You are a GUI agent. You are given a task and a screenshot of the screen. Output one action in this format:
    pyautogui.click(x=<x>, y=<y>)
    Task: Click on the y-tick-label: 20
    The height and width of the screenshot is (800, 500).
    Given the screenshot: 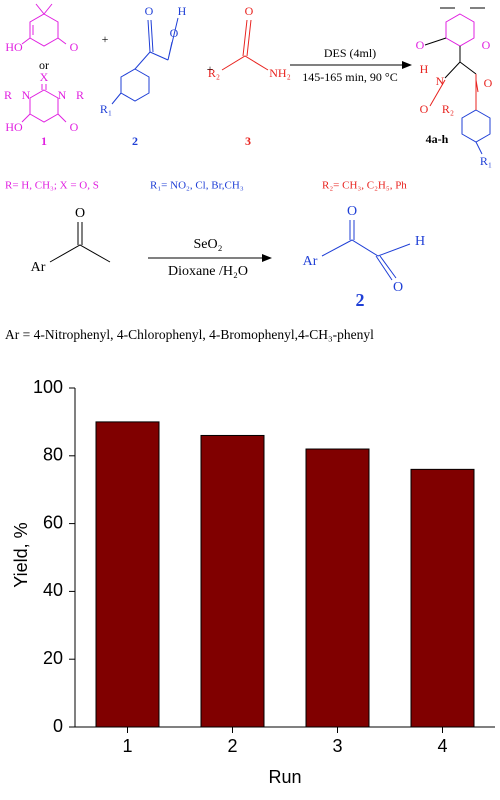 What is the action you would take?
    pyautogui.click(x=53, y=658)
    